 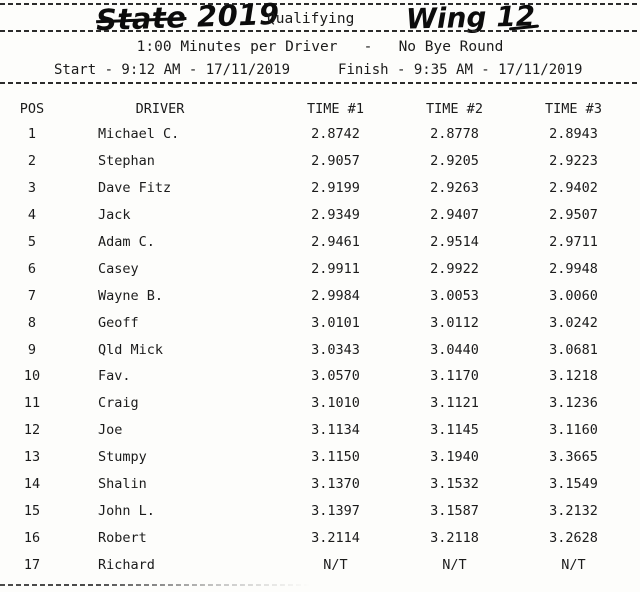 I want to click on pos-cell: 15, so click(x=32, y=510).